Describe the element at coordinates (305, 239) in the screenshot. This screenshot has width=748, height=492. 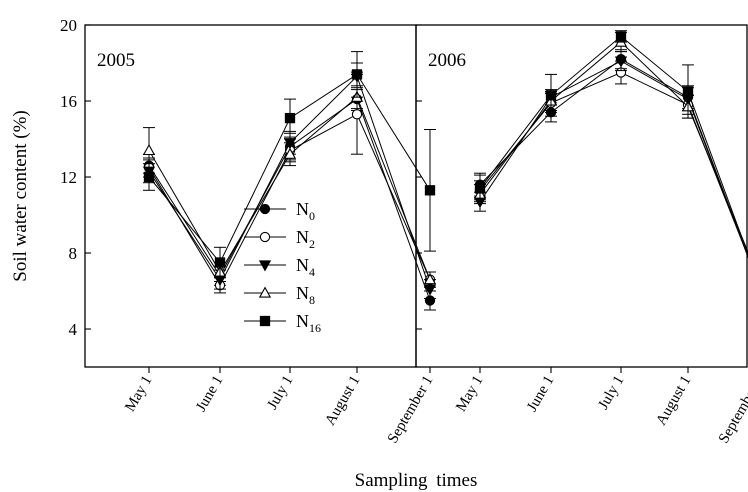
I see `legend-label: N2` at that location.